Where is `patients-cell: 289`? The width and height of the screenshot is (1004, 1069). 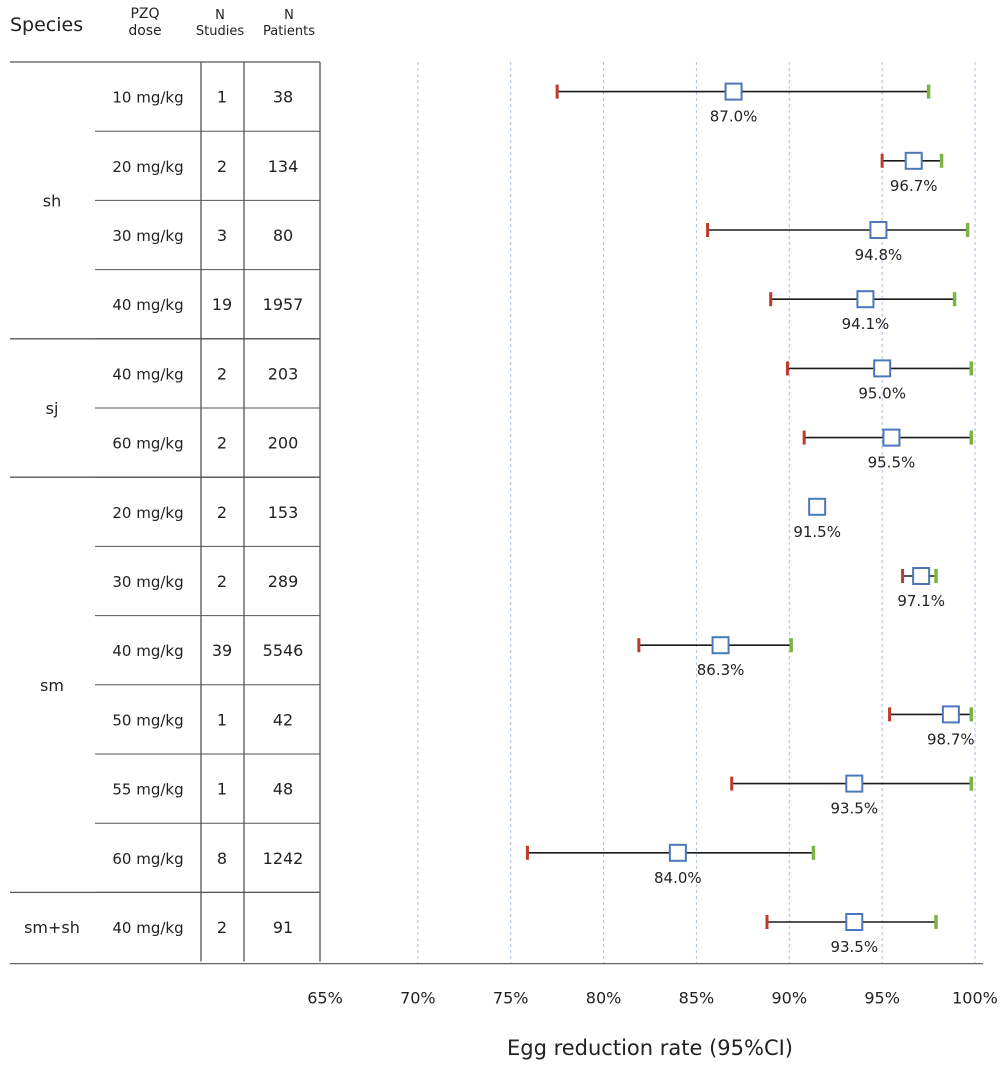
patients-cell: 289 is located at coordinates (283, 581).